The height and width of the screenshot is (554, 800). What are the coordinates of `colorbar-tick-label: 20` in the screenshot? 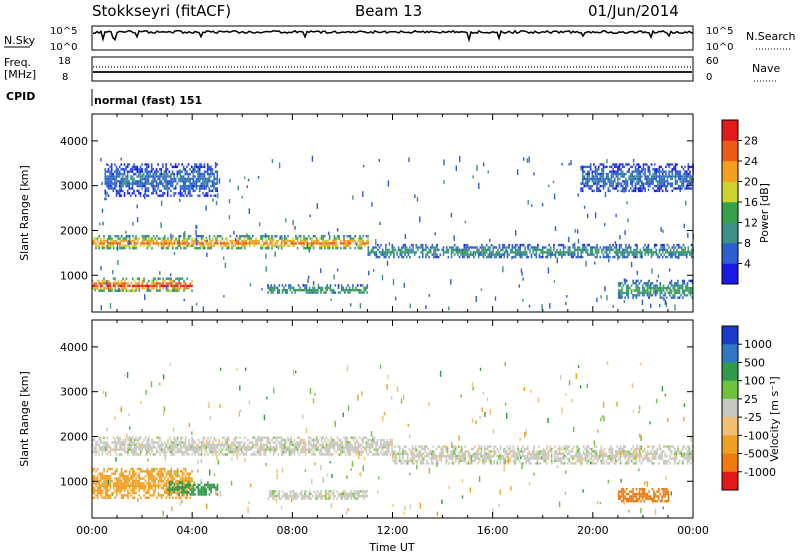 It's located at (751, 182).